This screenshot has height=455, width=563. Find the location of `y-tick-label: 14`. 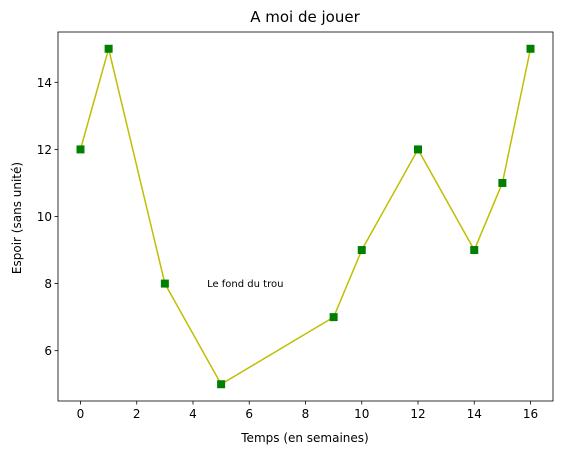

y-tick-label: 14 is located at coordinates (44, 83).